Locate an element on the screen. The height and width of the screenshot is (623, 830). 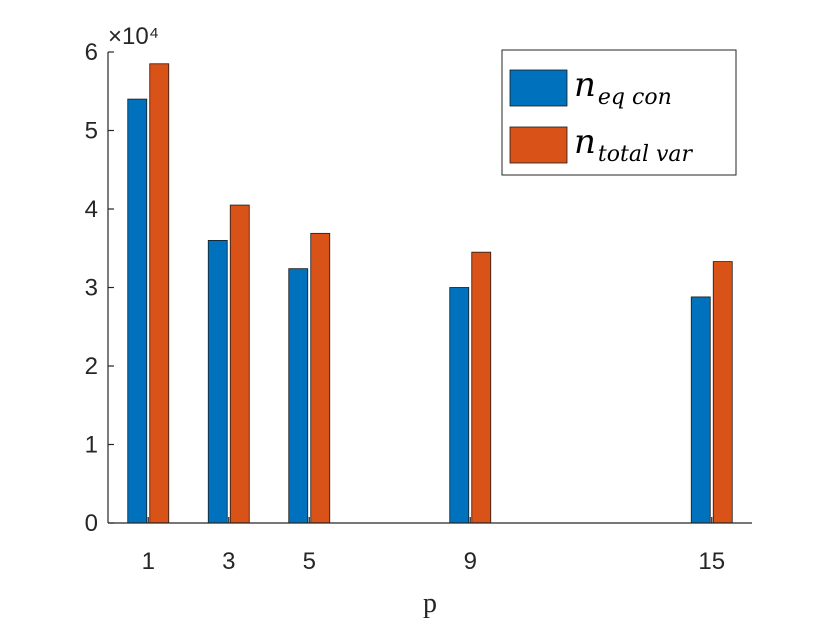
bar-eq-con-p3 is located at coordinates (217, 381).